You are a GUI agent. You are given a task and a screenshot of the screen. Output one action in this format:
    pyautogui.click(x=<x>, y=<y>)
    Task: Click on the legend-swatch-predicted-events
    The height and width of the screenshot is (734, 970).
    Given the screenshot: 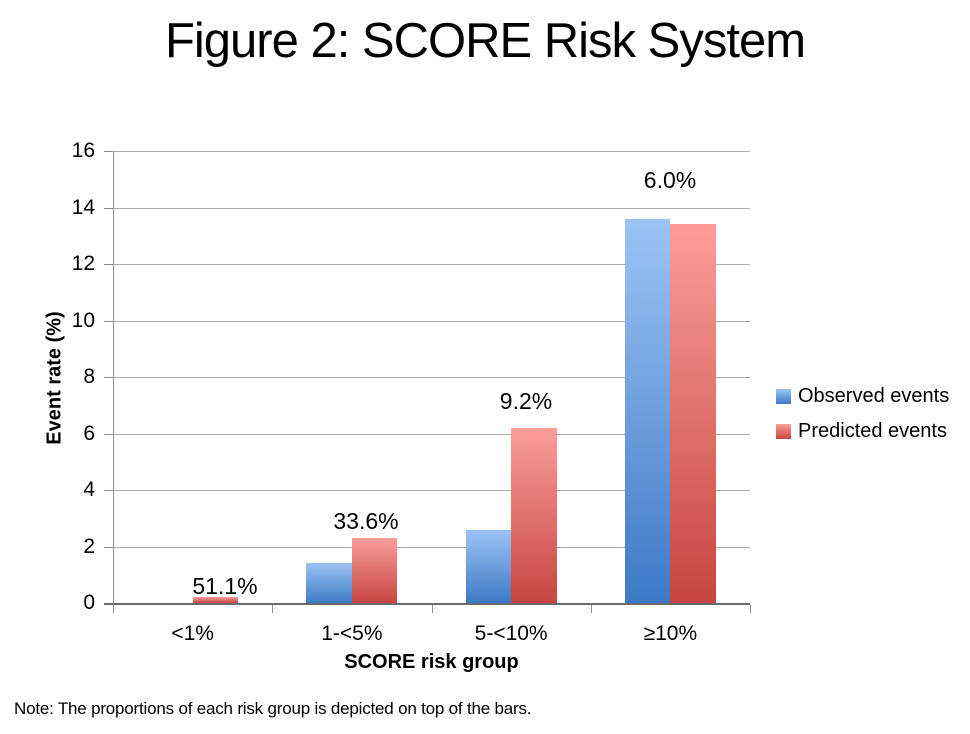 What is the action you would take?
    pyautogui.click(x=783, y=431)
    